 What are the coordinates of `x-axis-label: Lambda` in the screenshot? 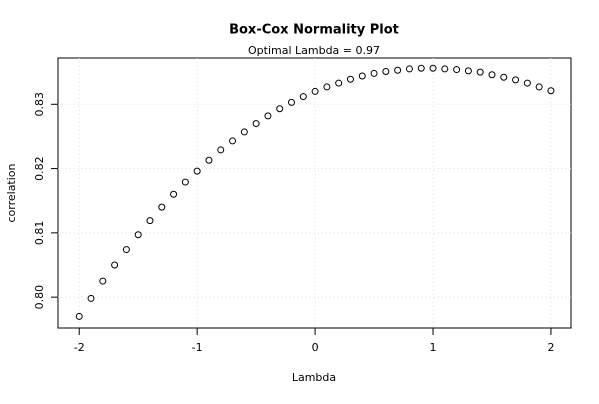 It's located at (314, 377).